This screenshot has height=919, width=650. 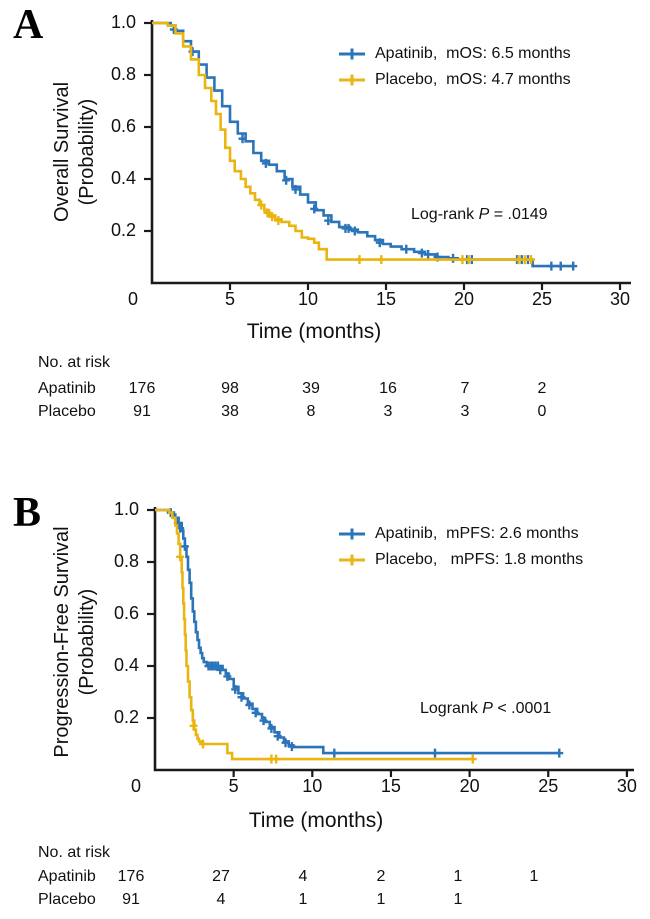 I want to click on legend-item-placebo: Placebo, mPFS: 1.8 months, so click(x=460, y=560).